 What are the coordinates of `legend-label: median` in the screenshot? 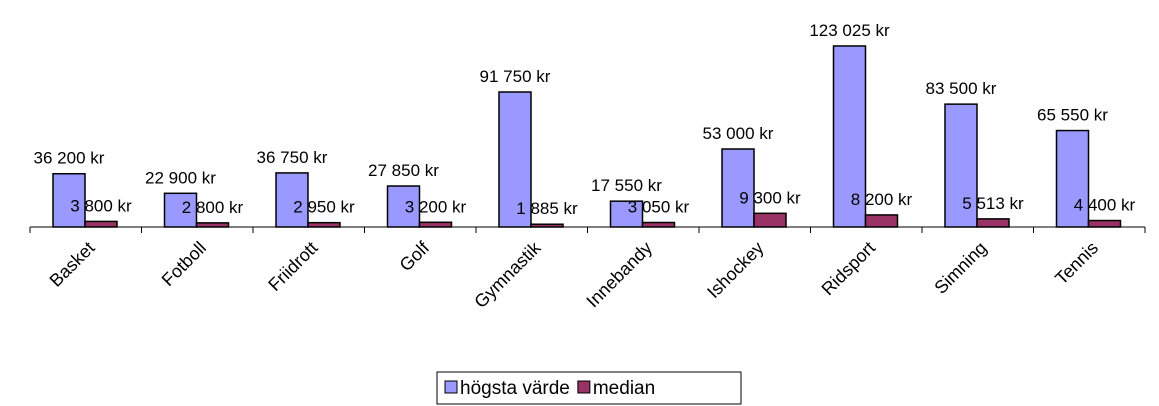 It's located at (624, 388).